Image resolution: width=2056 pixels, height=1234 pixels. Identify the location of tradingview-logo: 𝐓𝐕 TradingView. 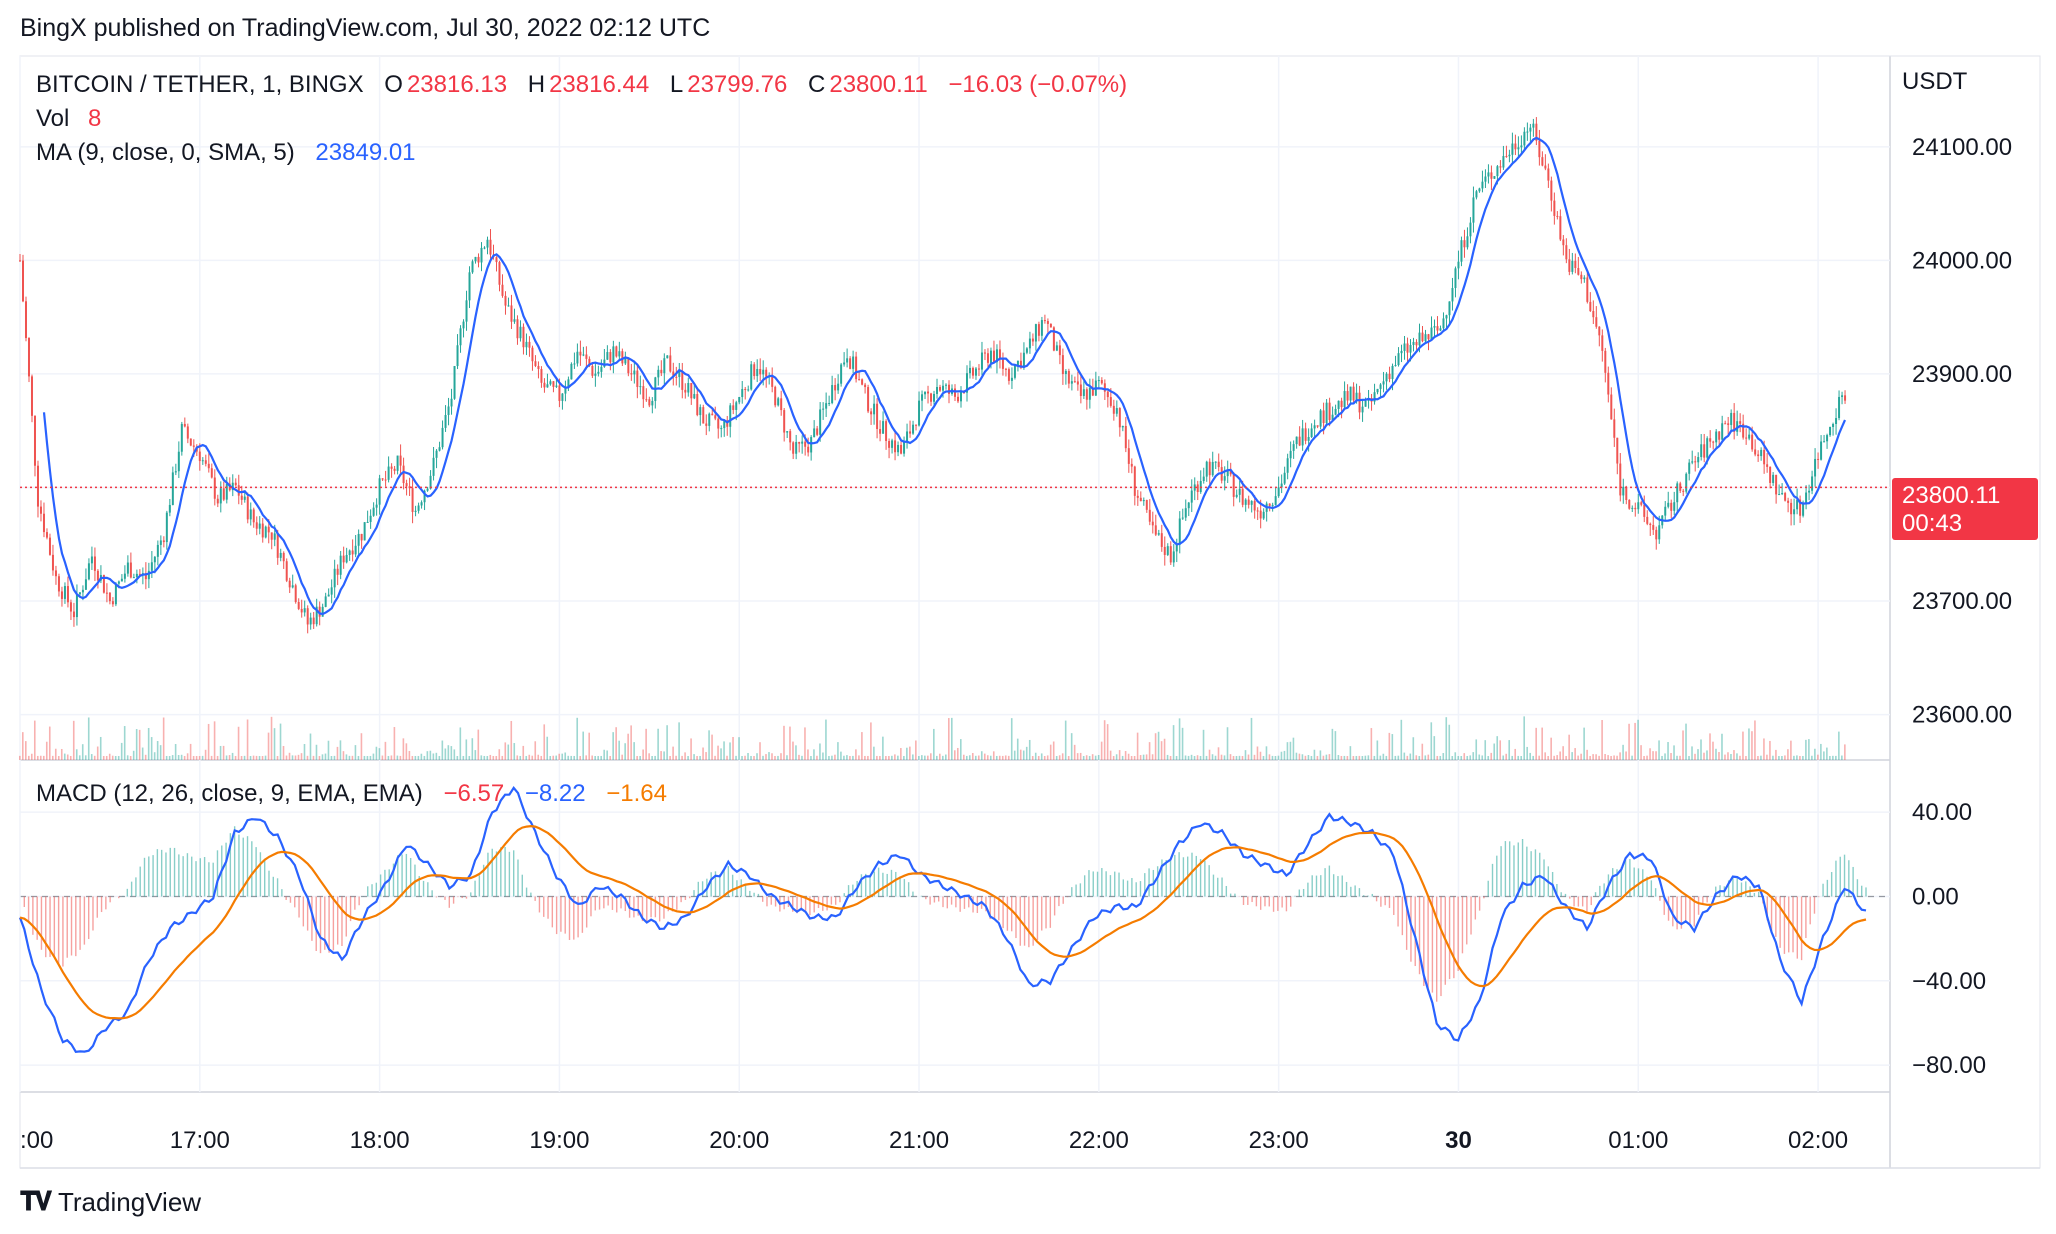
(110, 1202).